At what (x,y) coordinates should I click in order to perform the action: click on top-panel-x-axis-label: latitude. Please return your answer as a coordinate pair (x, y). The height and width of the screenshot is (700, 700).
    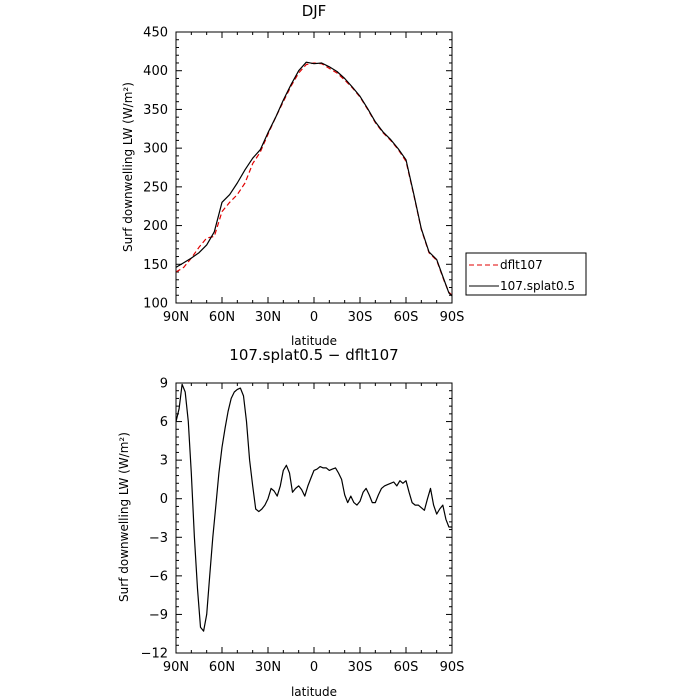
    Looking at the image, I should click on (314, 341).